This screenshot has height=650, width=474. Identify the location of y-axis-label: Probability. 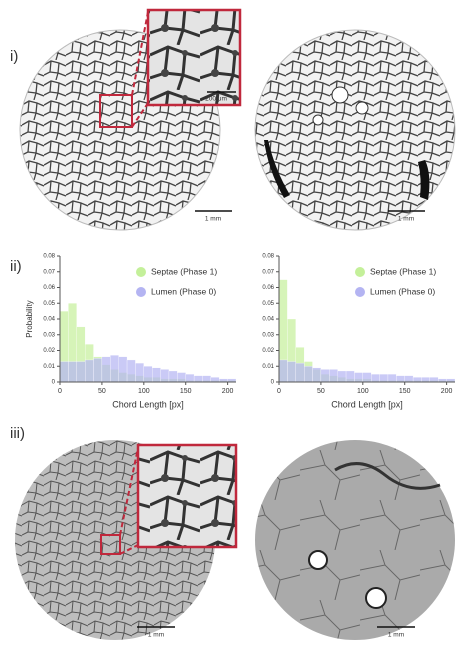
(29, 318).